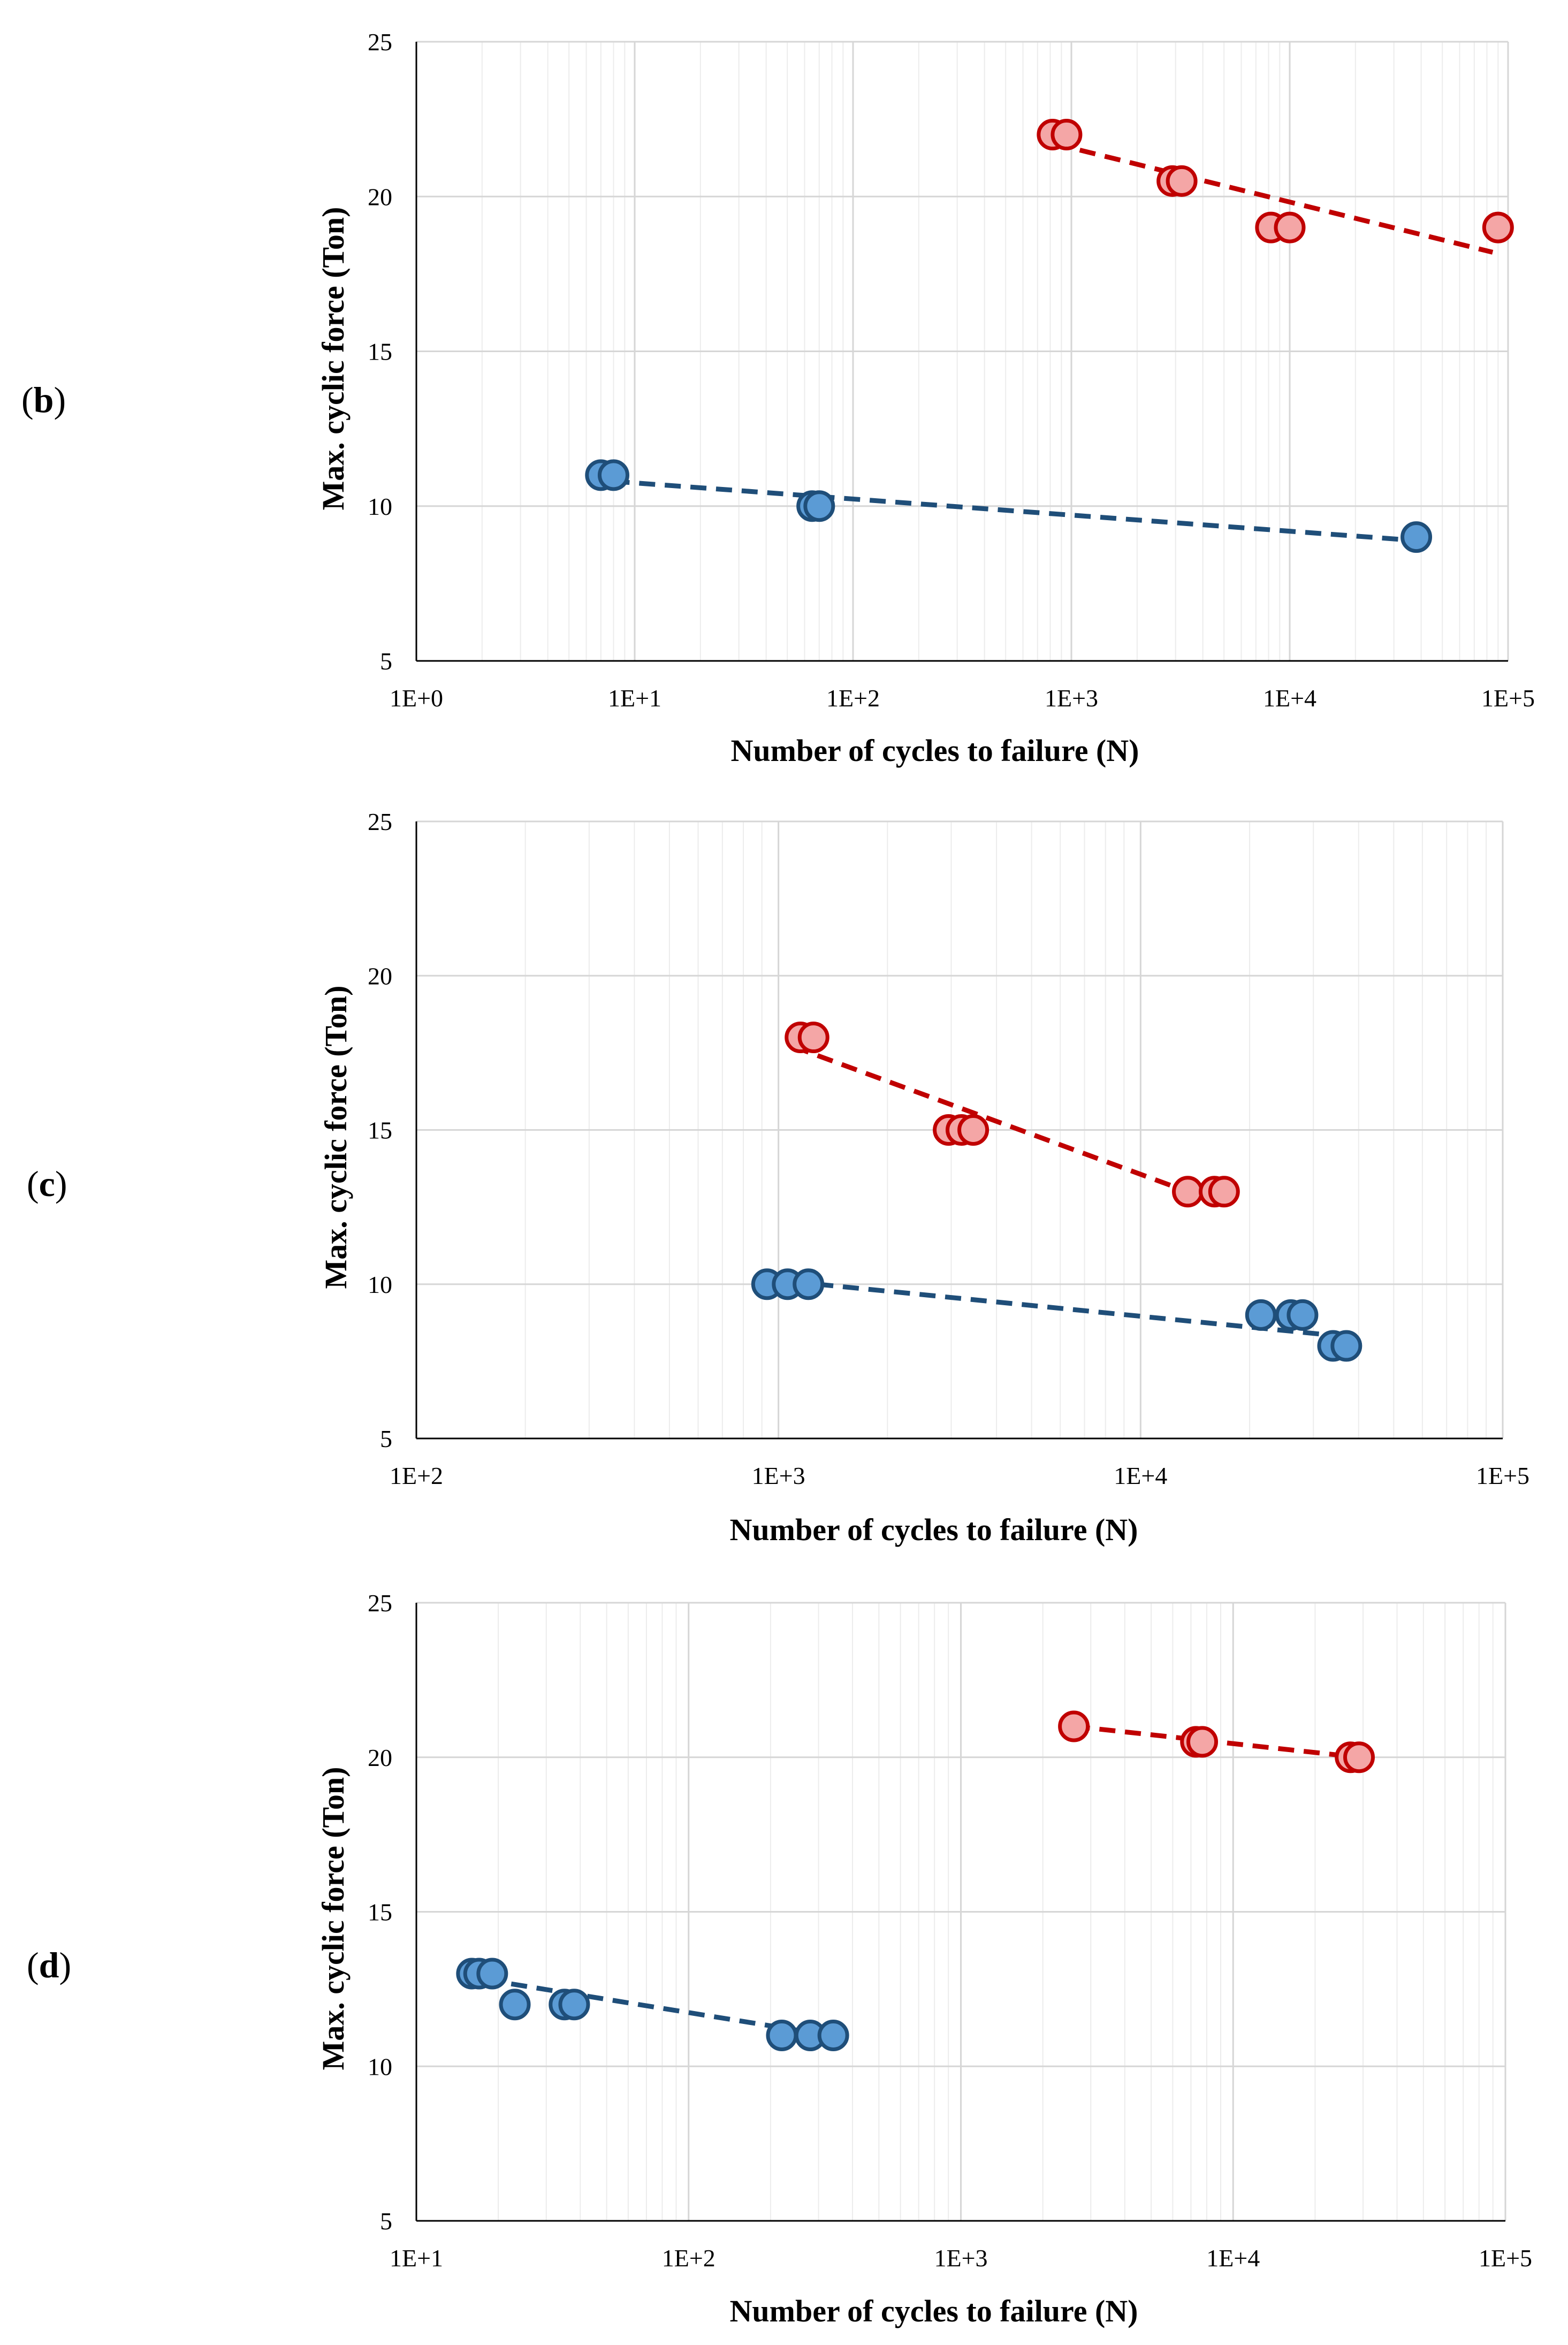  Describe the element at coordinates (333, 1918) in the screenshot. I see `chart-d-y-axis-title: Max. cyclic force (Ton)` at that location.